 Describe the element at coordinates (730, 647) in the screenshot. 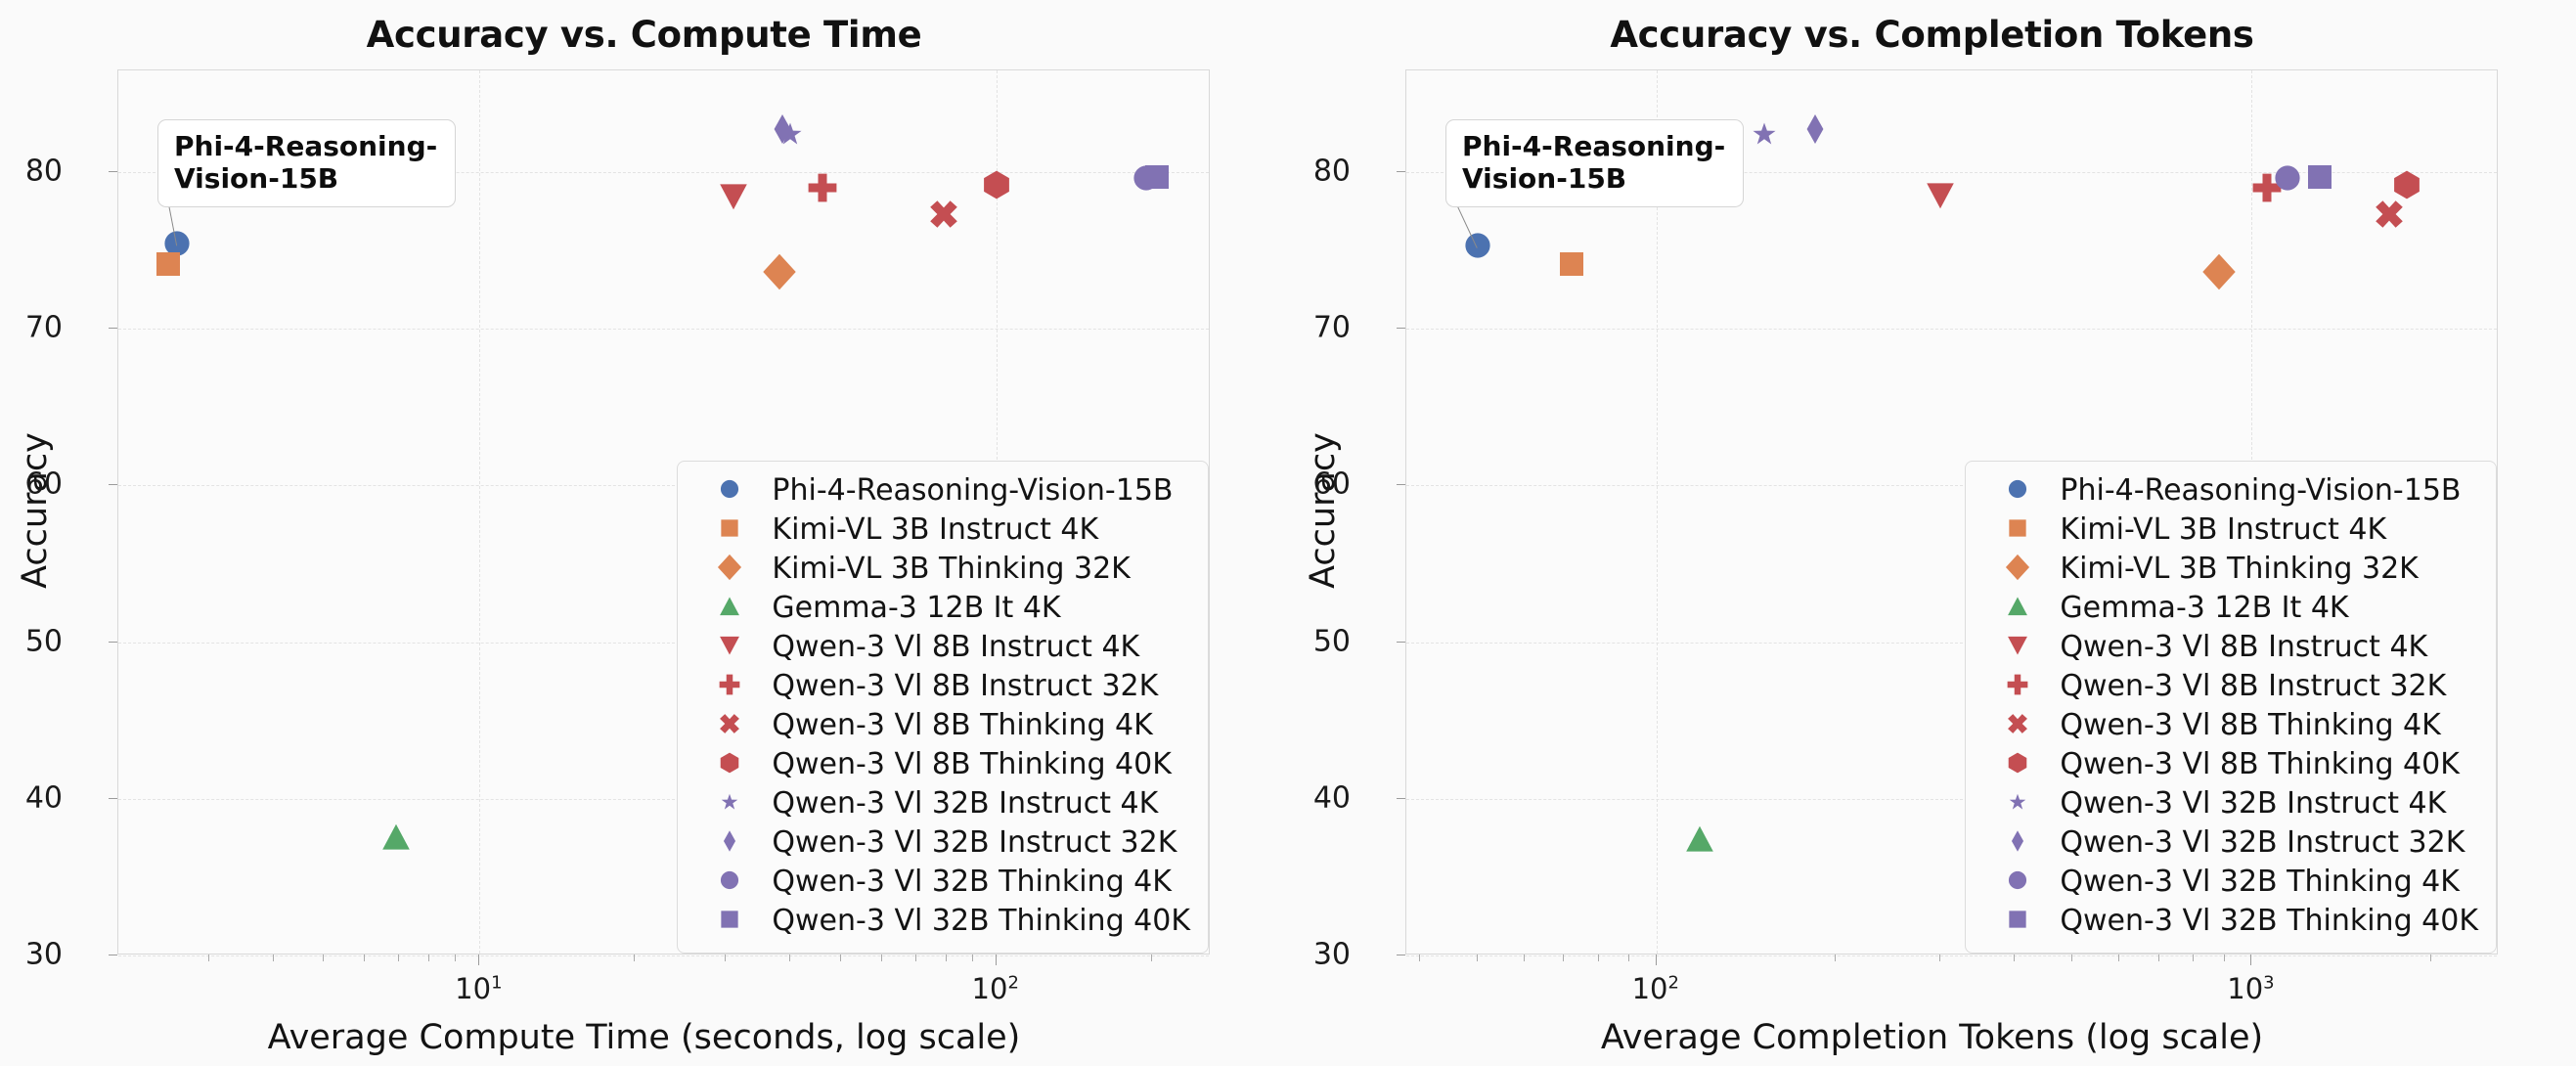

I see `marker-triangle-down-icon` at that location.